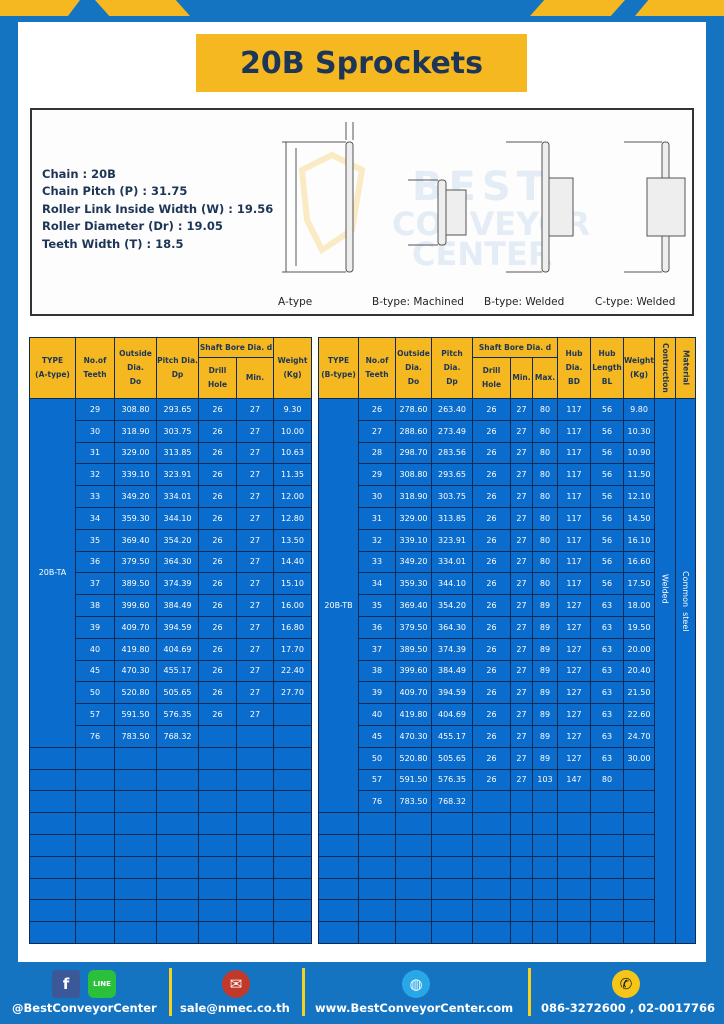  I want to click on outside-dia-cell: 349.20, so click(135, 496).